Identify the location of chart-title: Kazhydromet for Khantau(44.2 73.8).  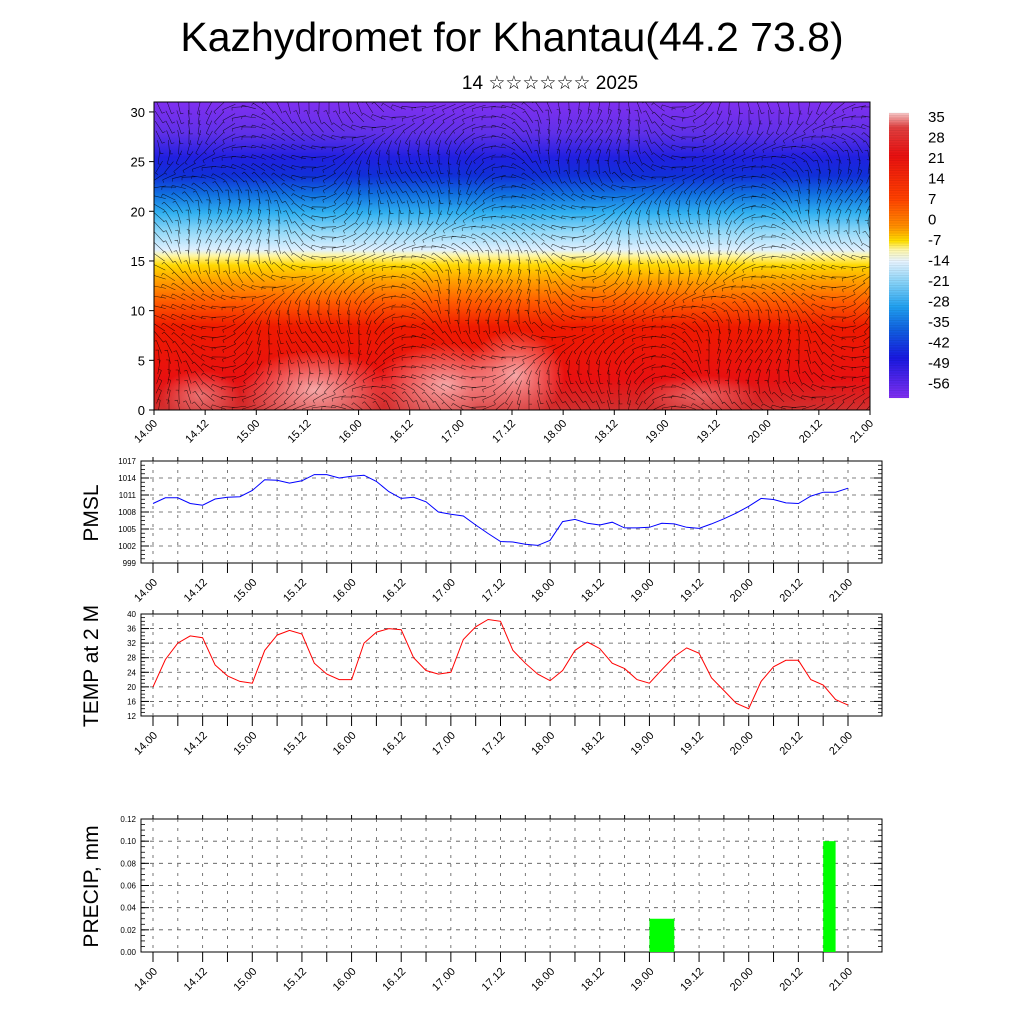
(512, 37).